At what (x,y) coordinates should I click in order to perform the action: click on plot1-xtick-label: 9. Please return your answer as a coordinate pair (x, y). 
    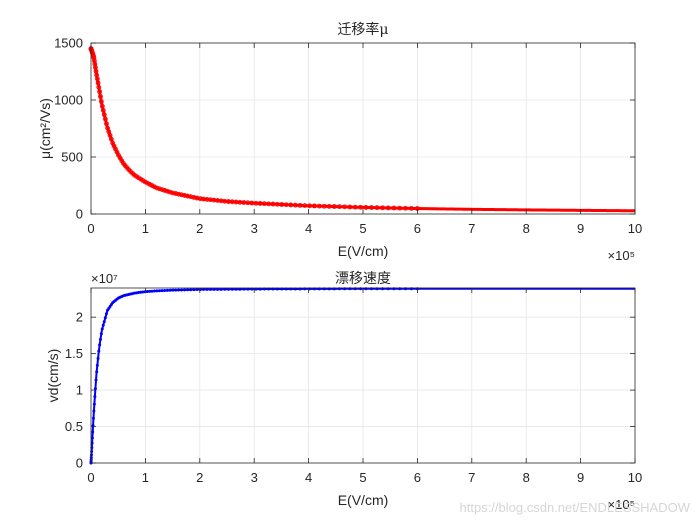
    Looking at the image, I should click on (580, 228).